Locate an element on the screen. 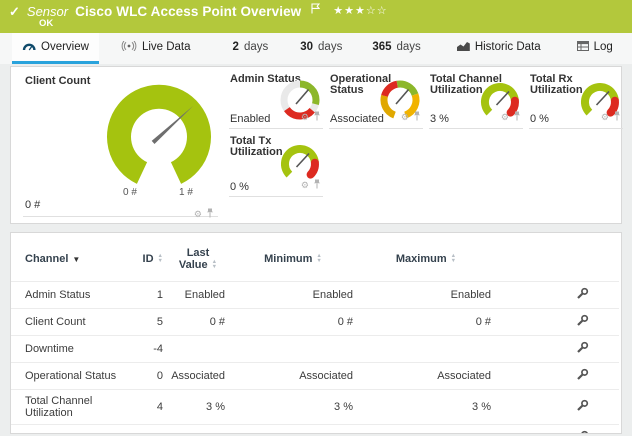 The image size is (632, 436). operational-status-gauge-chart is located at coordinates (400, 100).